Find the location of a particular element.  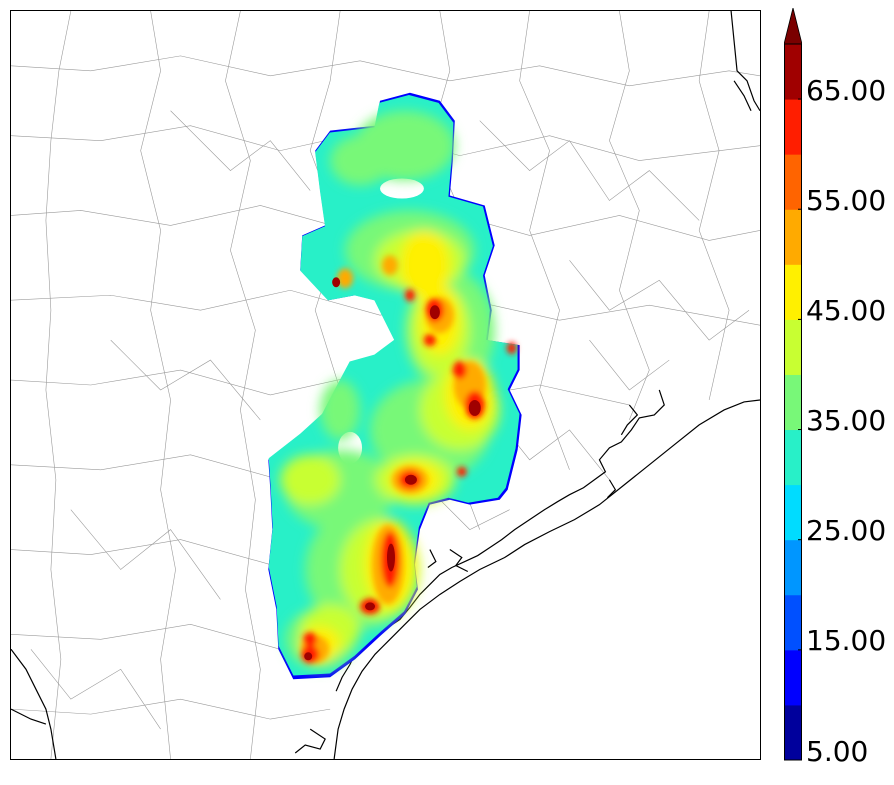

colorbar is located at coordinates (793, 384).